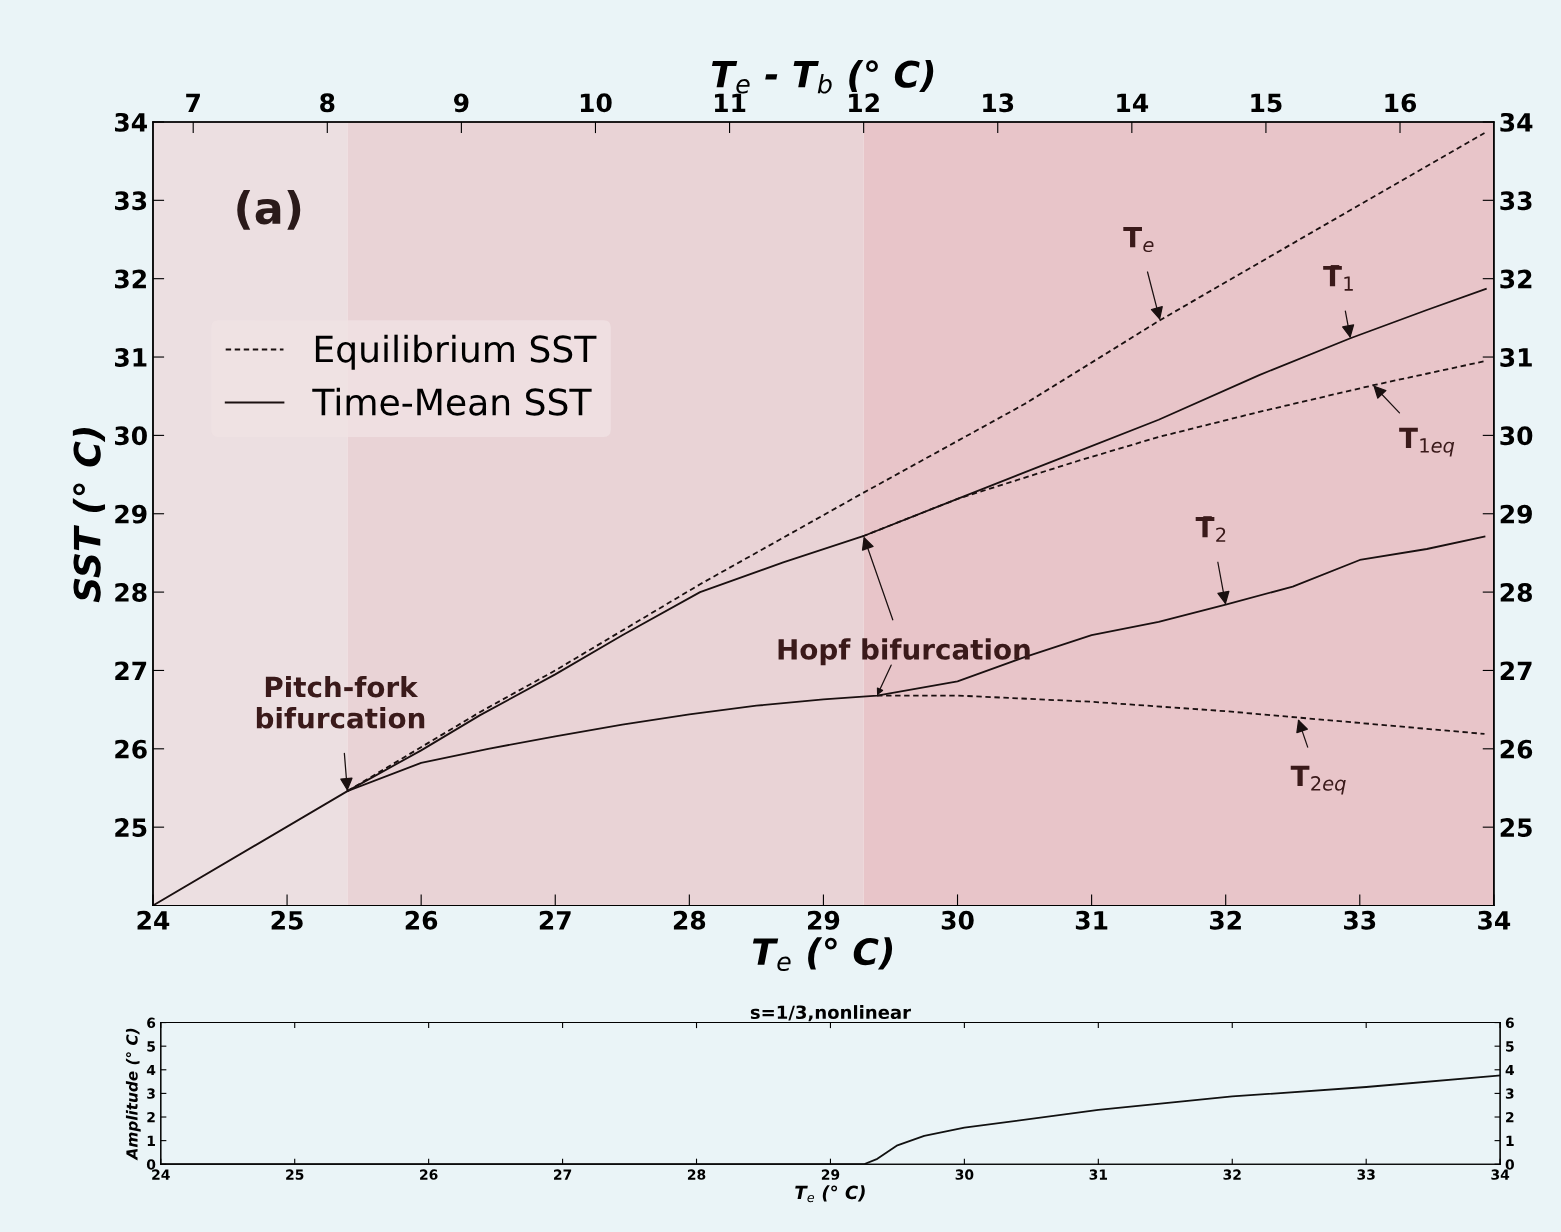 The image size is (1561, 1232). Describe the element at coordinates (131, 828) in the screenshot. I see `y-tick-label: 25` at that location.